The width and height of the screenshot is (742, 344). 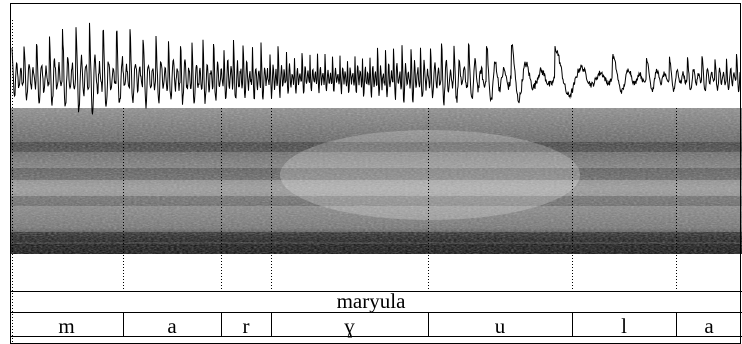 What do you see at coordinates (500, 326) in the screenshot?
I see `phone-label-4: u` at bounding box center [500, 326].